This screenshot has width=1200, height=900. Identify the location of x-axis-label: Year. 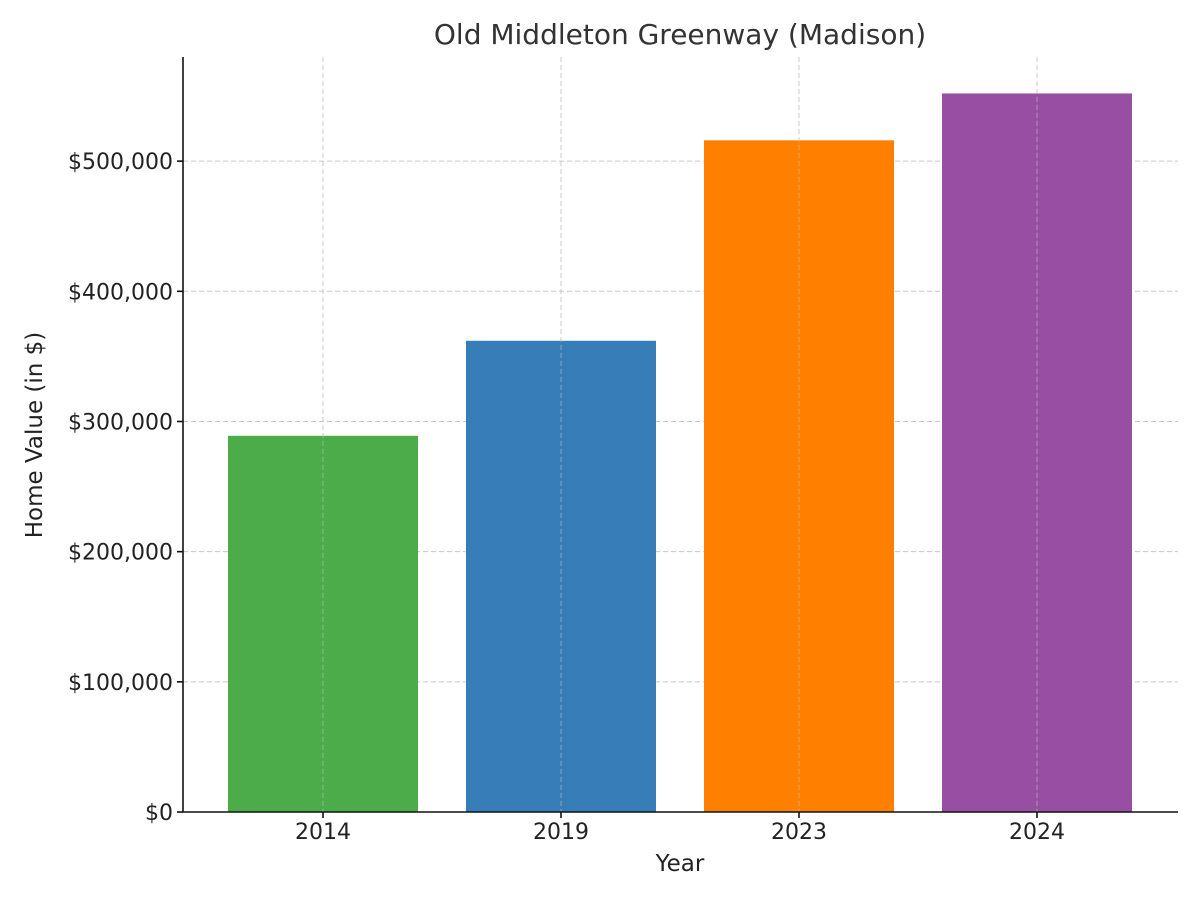
(680, 864).